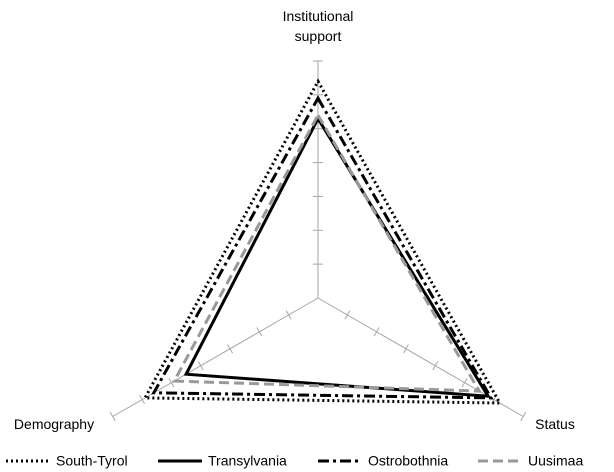 The image size is (614, 472). I want to click on legend-label: South-Tyrol, so click(92, 461).